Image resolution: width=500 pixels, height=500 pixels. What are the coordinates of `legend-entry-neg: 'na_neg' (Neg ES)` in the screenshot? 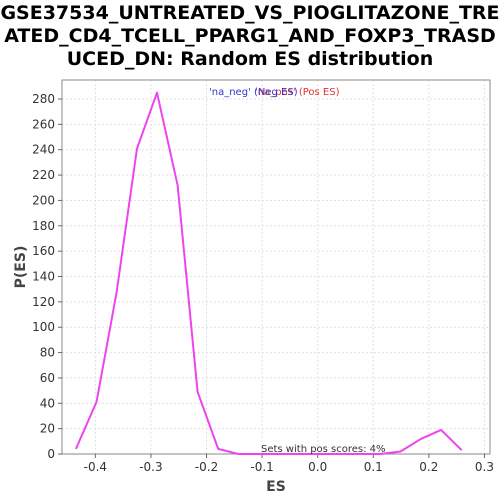 It's located at (253, 92).